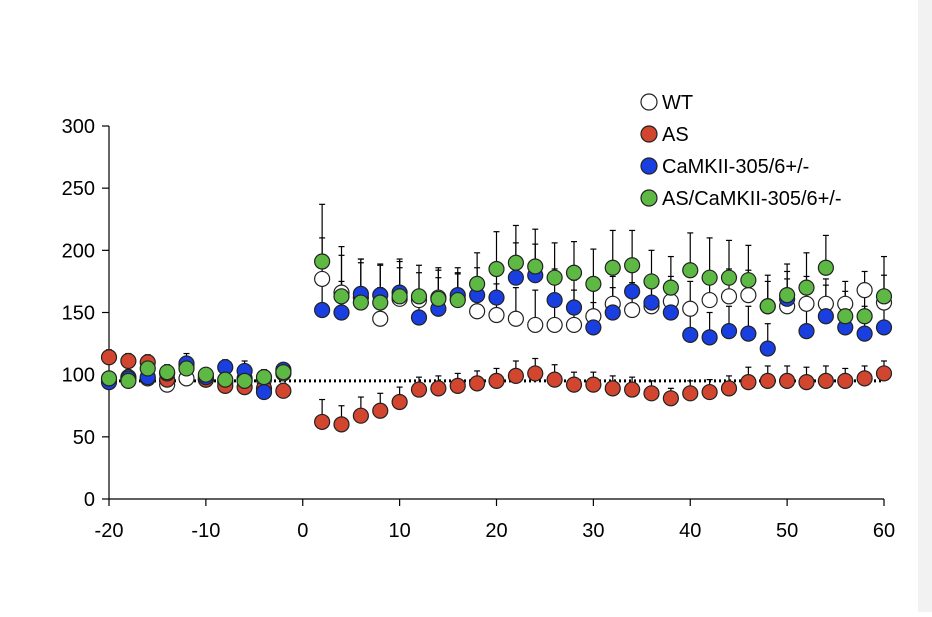 The image size is (932, 617). I want to click on x-tick-label: 30, so click(593, 531).